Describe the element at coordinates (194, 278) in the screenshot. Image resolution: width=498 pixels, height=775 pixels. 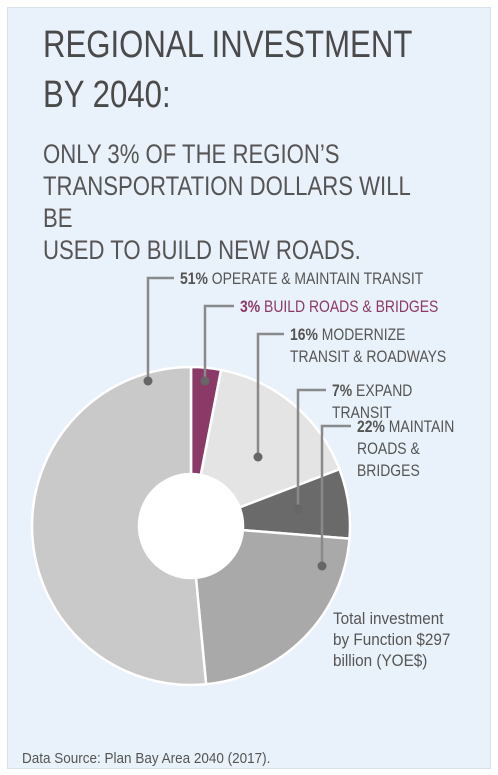
I see `value-label: 51%` at that location.